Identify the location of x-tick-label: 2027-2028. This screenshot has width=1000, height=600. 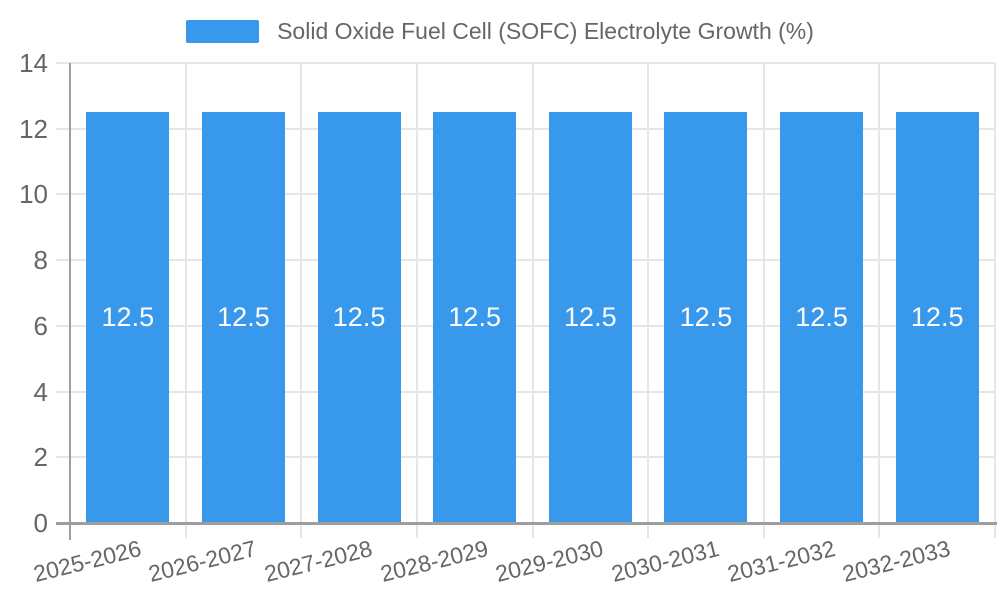
(318, 561).